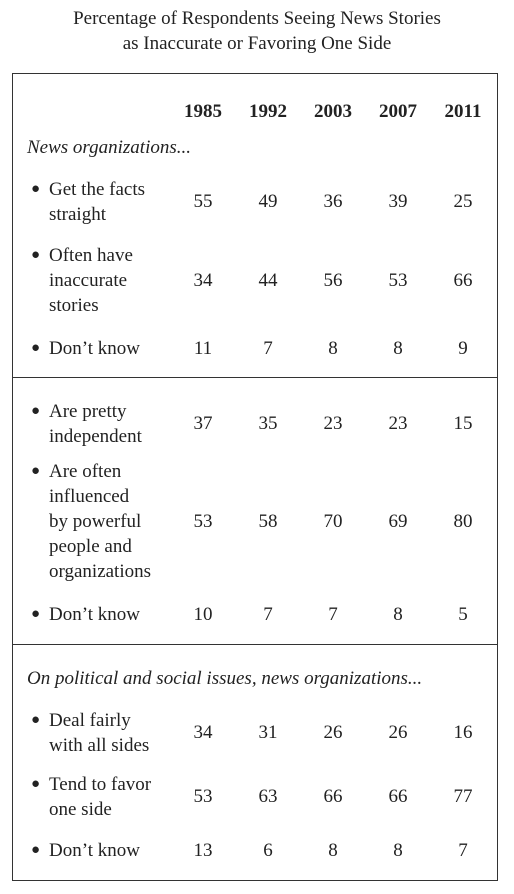 This screenshot has width=514, height=894. I want to click on row-label-line: Deal fairly, so click(90, 720).